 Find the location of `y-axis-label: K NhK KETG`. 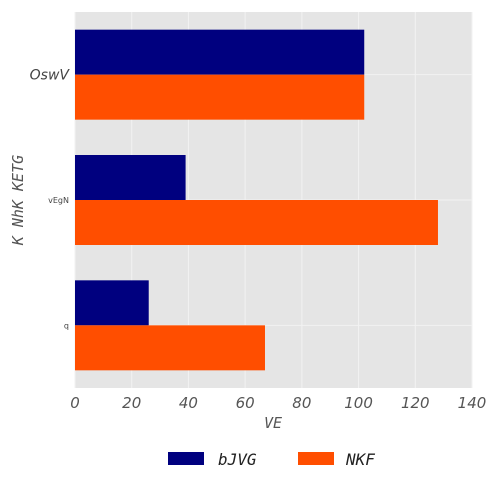

y-axis-label: K NhK KETG is located at coordinates (18, 200).